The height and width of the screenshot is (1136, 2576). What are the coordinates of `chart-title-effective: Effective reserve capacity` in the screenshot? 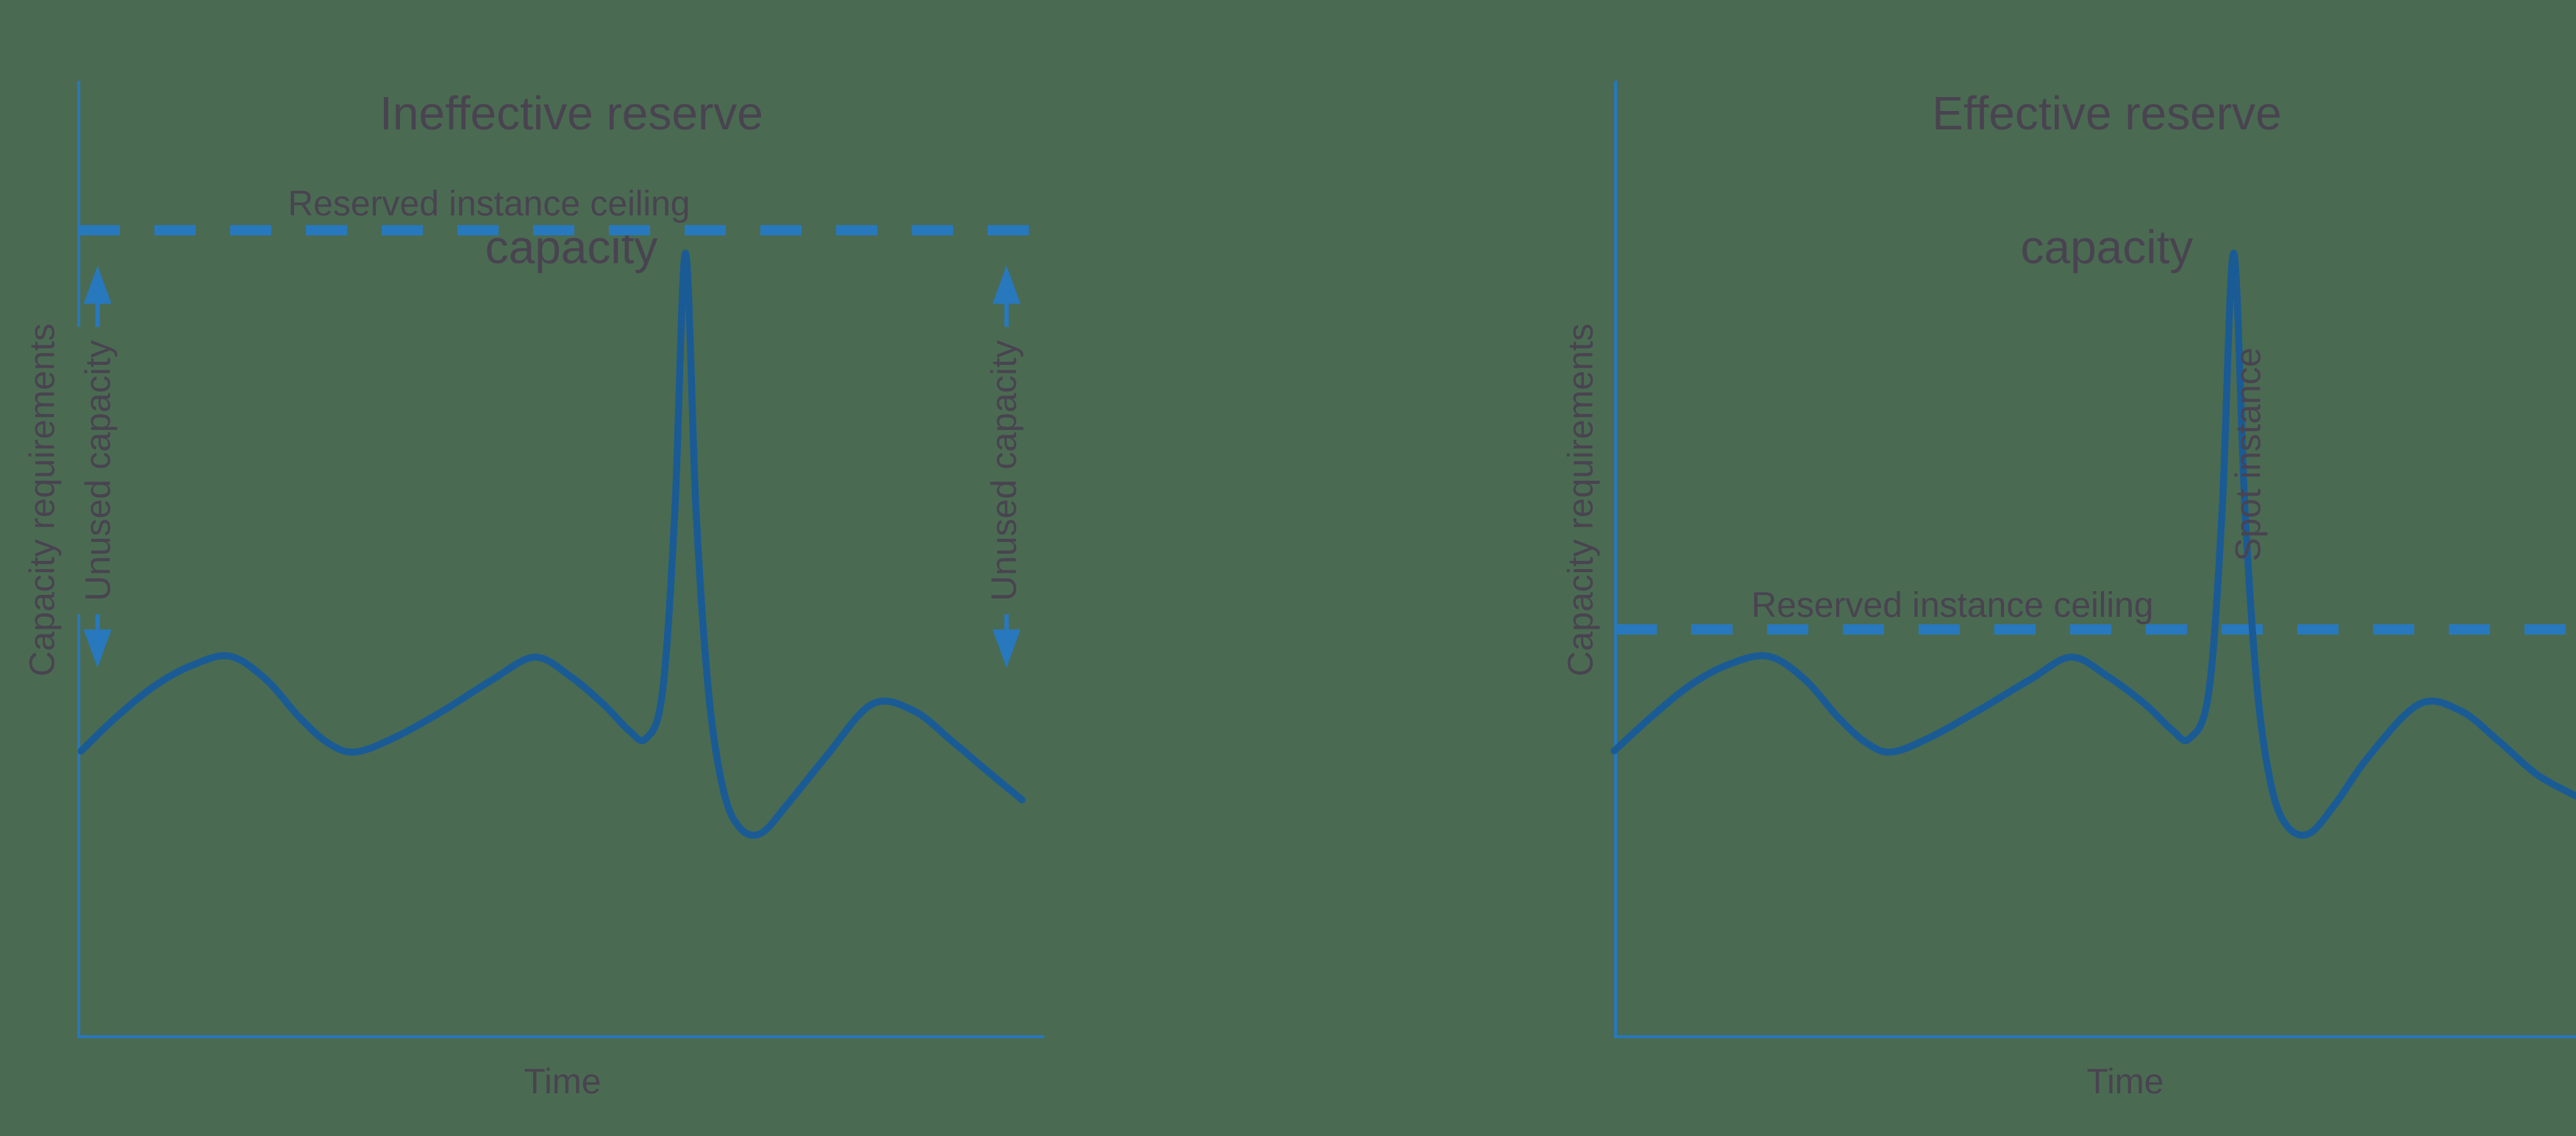 It's located at (2106, 147).